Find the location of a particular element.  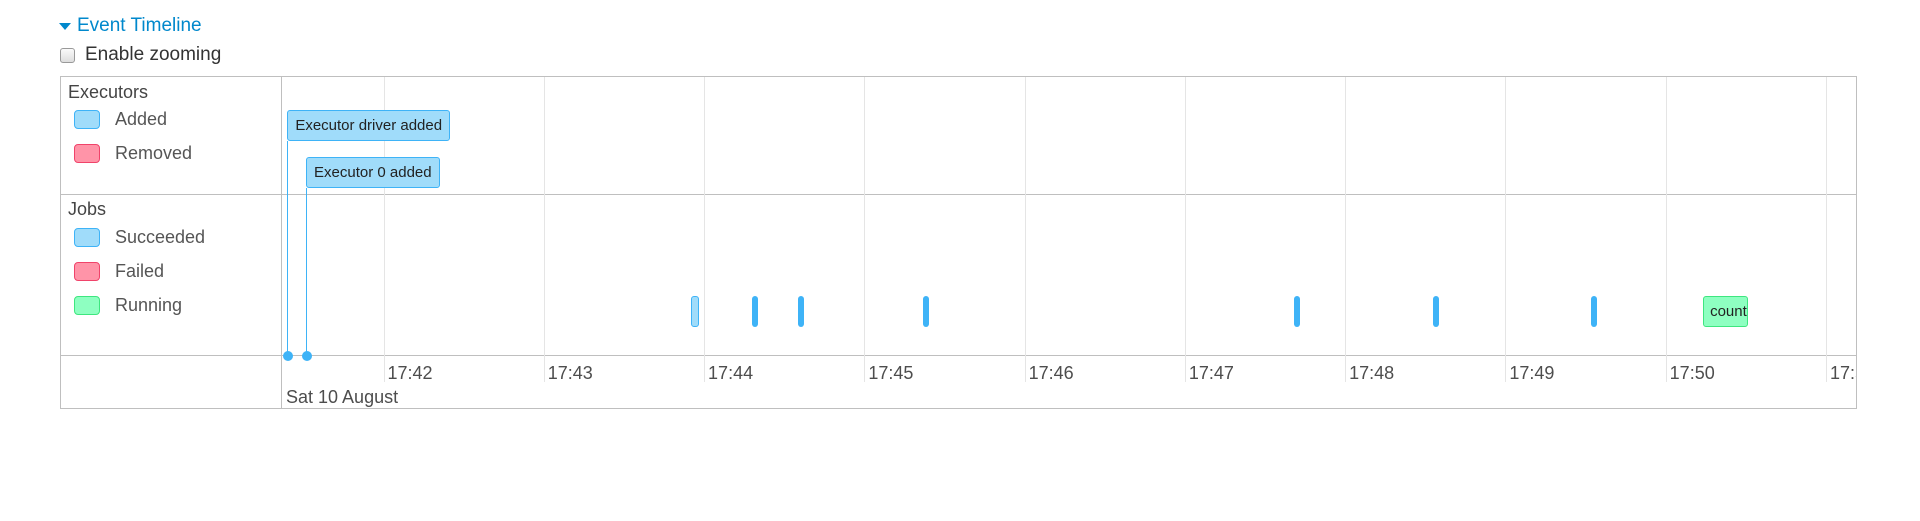

job-running: count is located at coordinates (1726, 311).